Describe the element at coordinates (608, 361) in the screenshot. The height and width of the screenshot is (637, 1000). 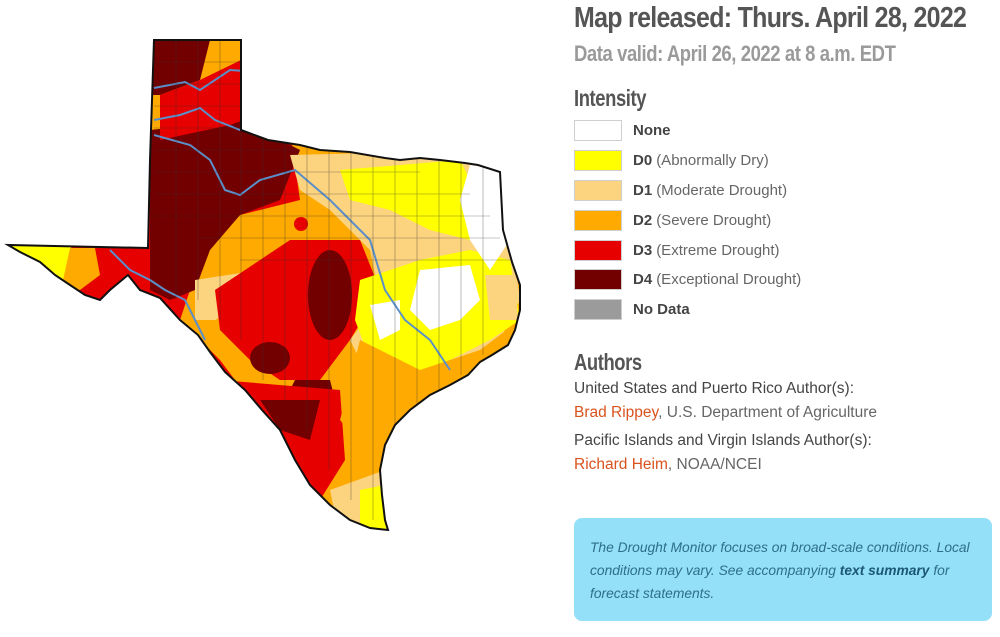
I see `authors-heading: Authors` at that location.